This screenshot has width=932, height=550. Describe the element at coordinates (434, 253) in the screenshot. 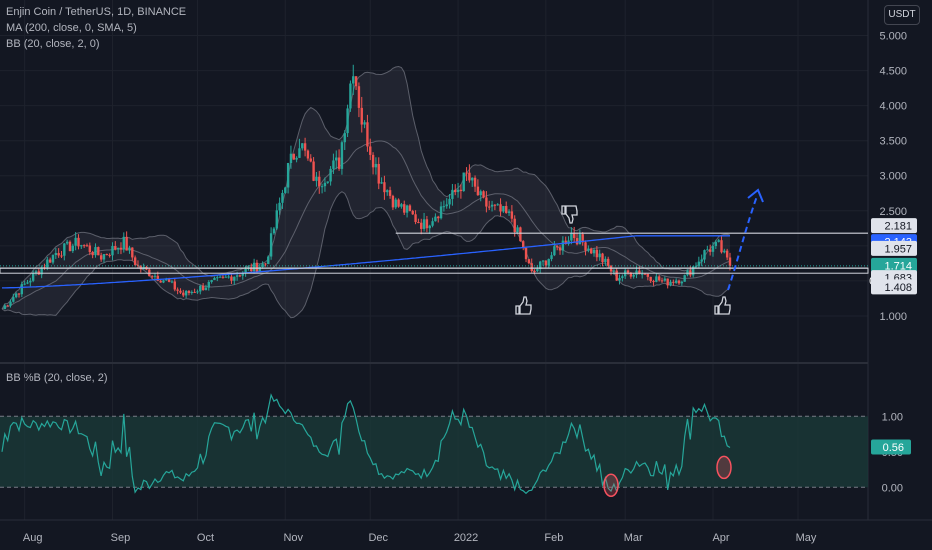

I see `horizontal-levels` at that location.